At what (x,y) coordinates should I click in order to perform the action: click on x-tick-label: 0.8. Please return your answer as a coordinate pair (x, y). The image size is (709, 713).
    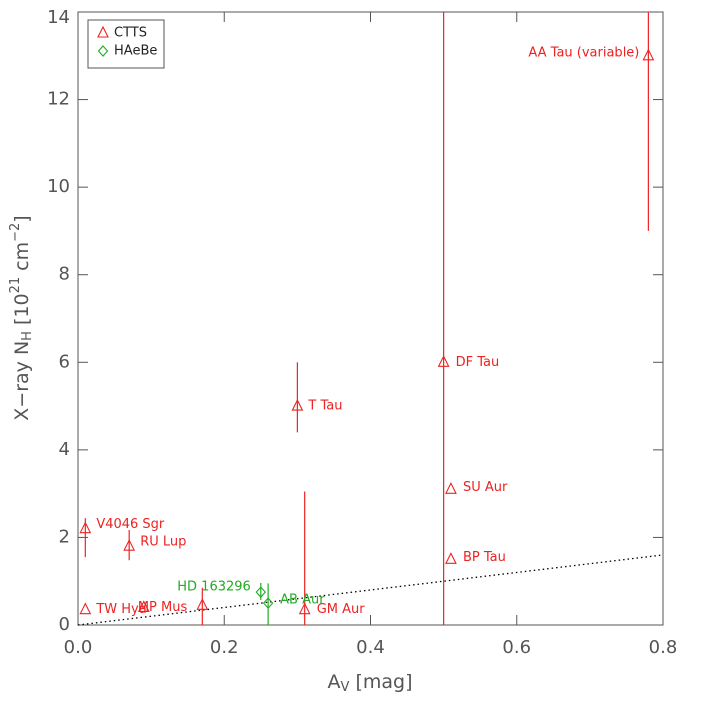
    Looking at the image, I should click on (663, 647).